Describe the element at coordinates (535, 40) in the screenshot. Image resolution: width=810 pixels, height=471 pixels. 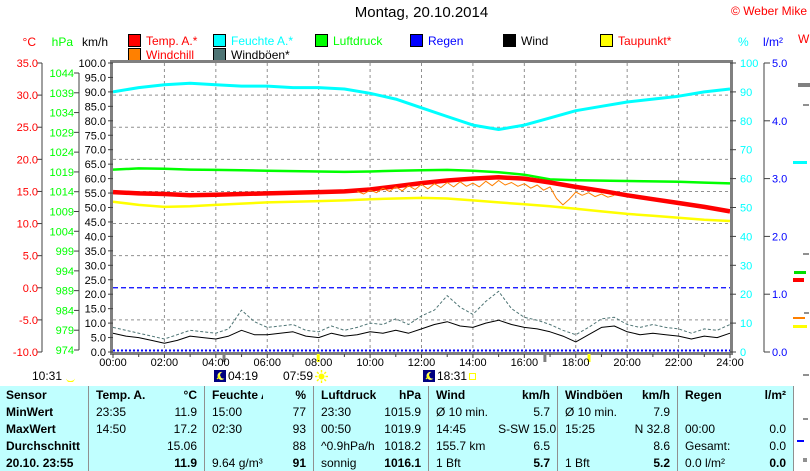
I see `legend-label: Wind` at that location.